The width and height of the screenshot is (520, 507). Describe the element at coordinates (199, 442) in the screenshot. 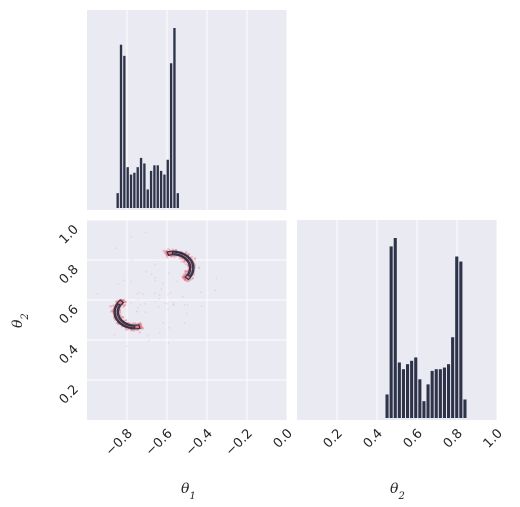

I see `x-tick-theta1-2: −0.4` at that location.